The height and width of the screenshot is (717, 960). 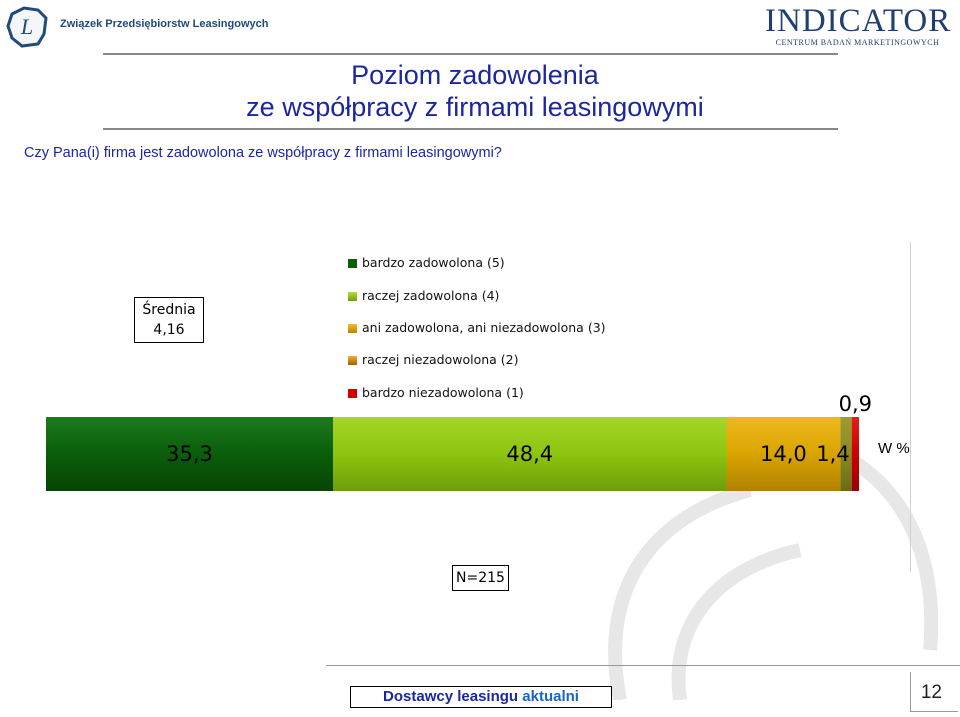 I want to click on indicator-brand: INDICATOR, so click(x=858, y=21).